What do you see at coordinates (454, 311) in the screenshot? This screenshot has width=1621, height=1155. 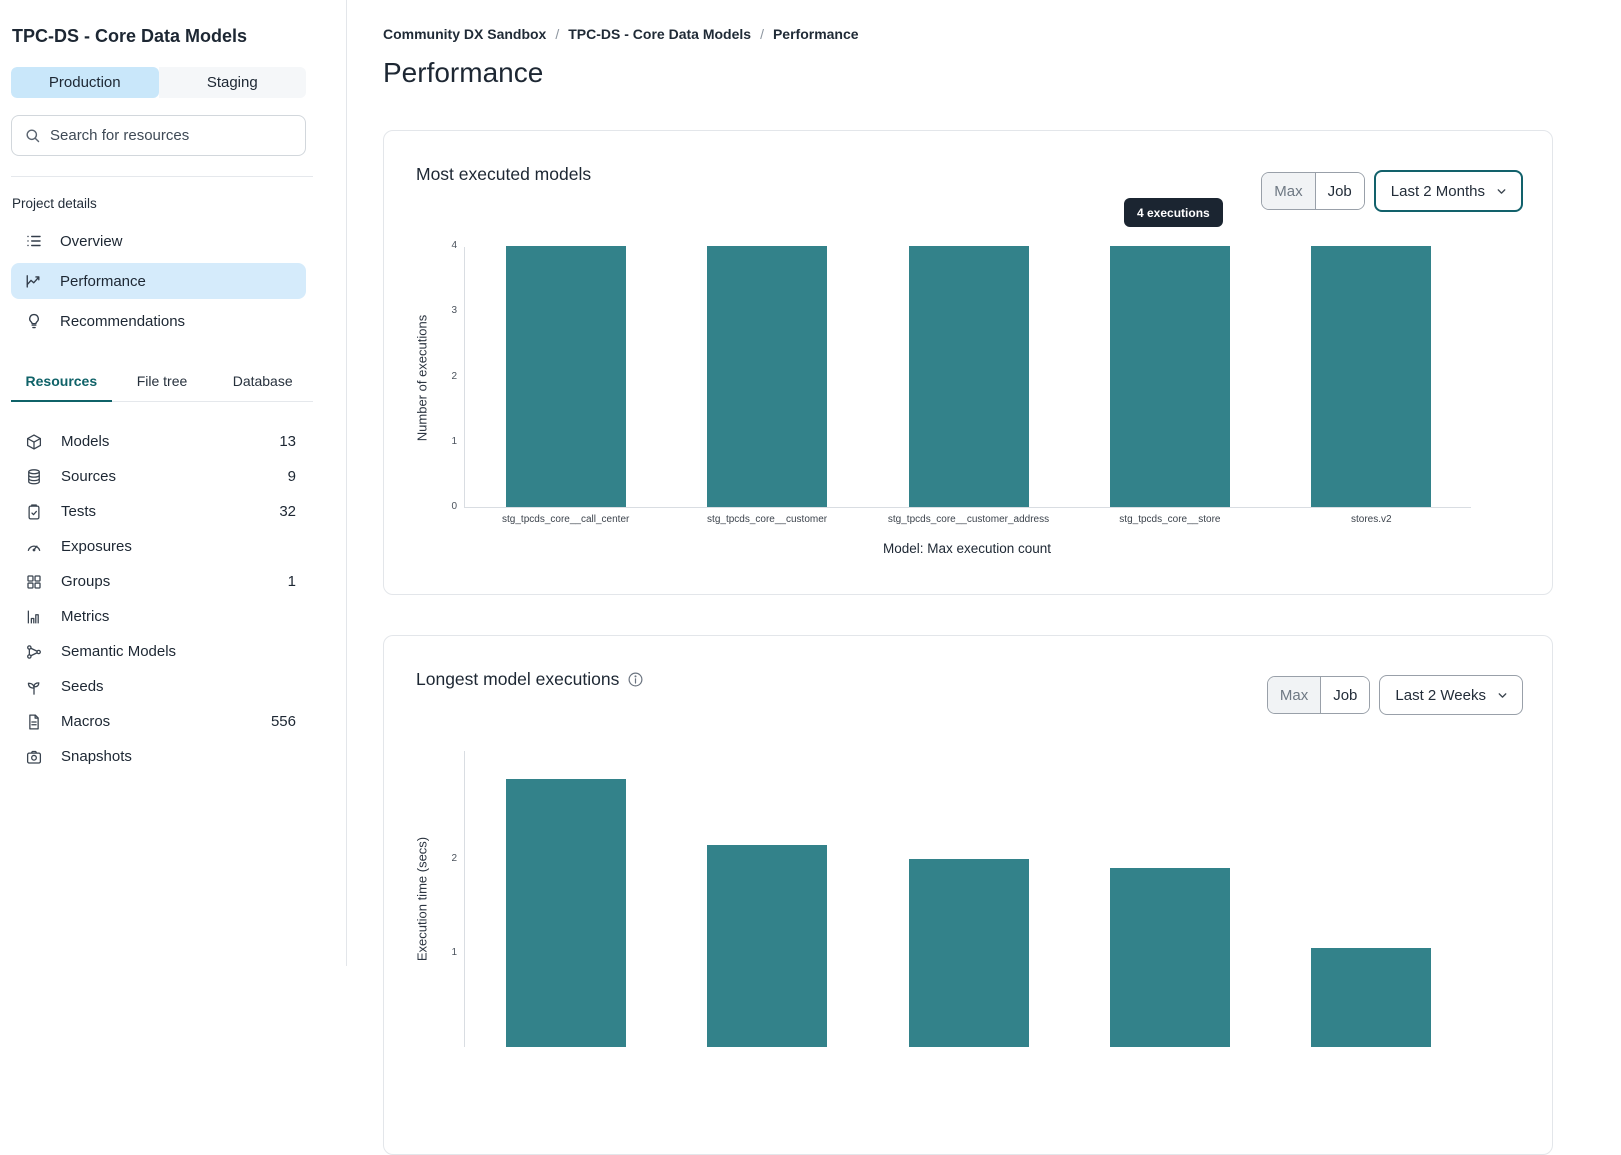 I see `y-tick-label: 3` at bounding box center [454, 311].